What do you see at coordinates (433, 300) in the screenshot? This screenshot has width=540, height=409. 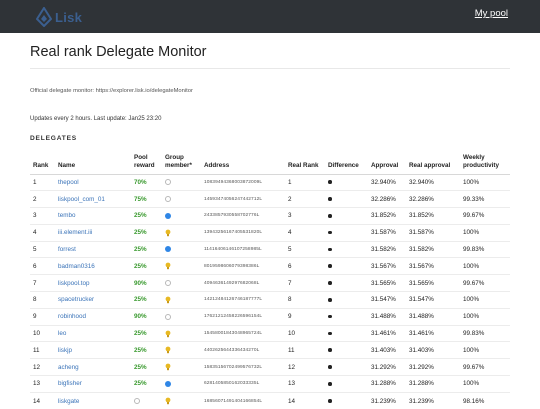 I see `real-approval-cell: 31.547%` at bounding box center [433, 300].